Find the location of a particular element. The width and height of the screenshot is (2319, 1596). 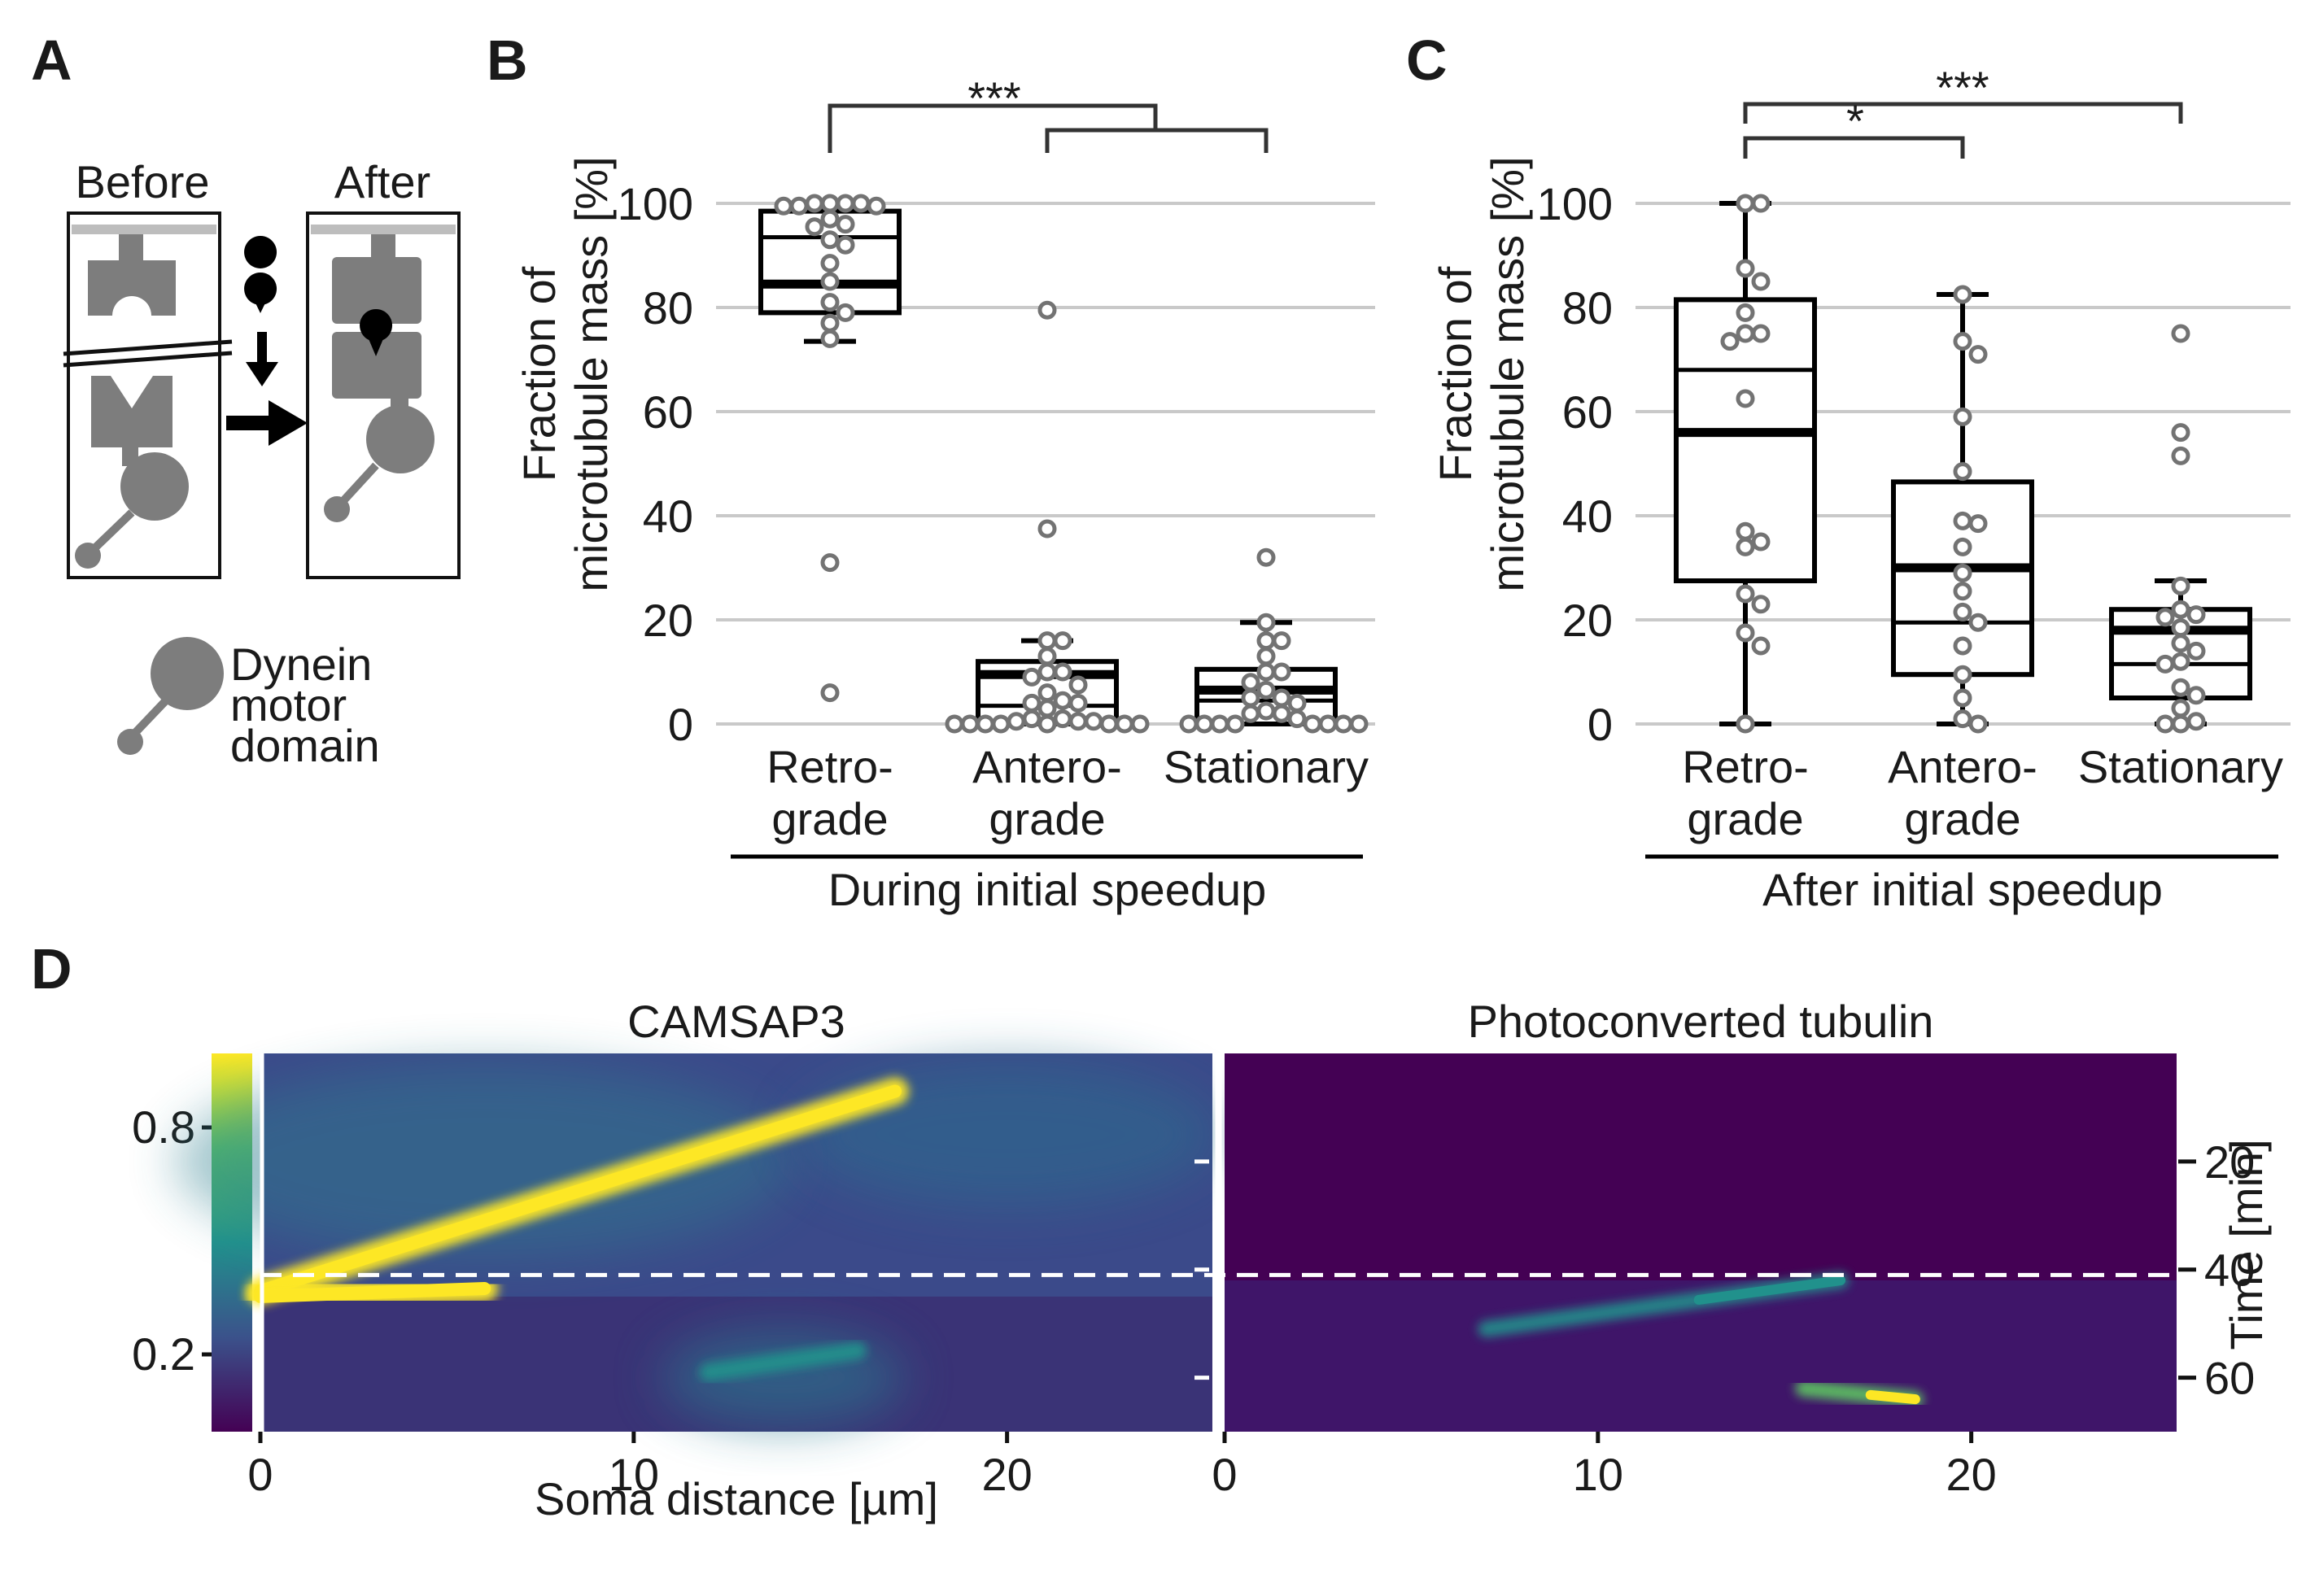

panel-c-category-label: Antero- is located at coordinates (1962, 766).